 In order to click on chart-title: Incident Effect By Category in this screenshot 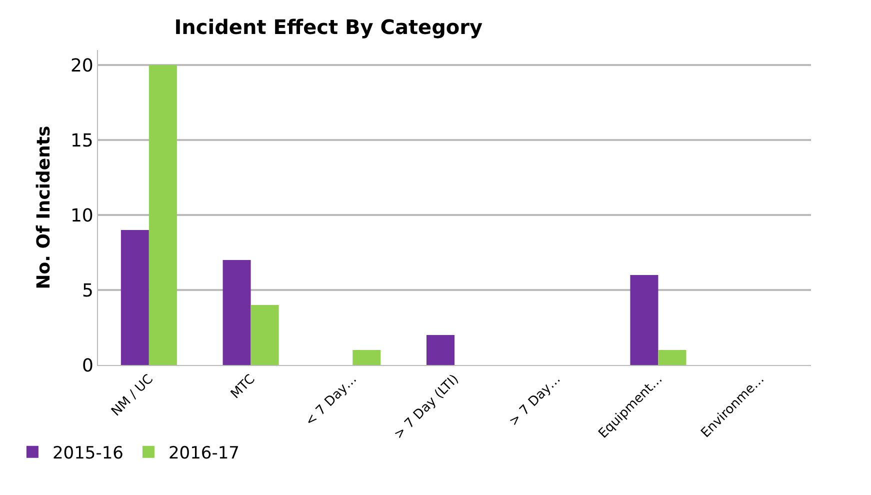, I will do `click(328, 26)`.